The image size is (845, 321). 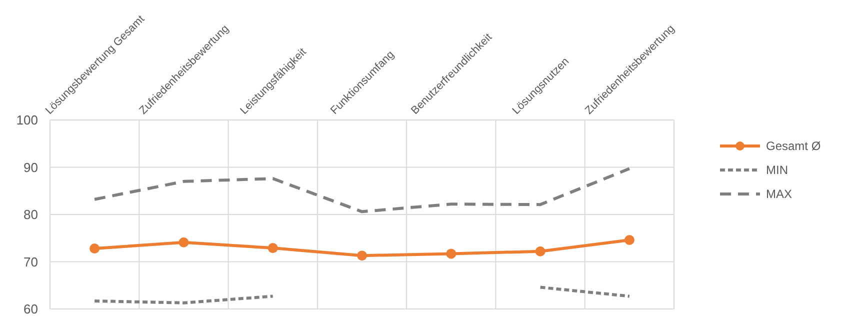 I want to click on y-tick-label: 90, so click(x=31, y=167).